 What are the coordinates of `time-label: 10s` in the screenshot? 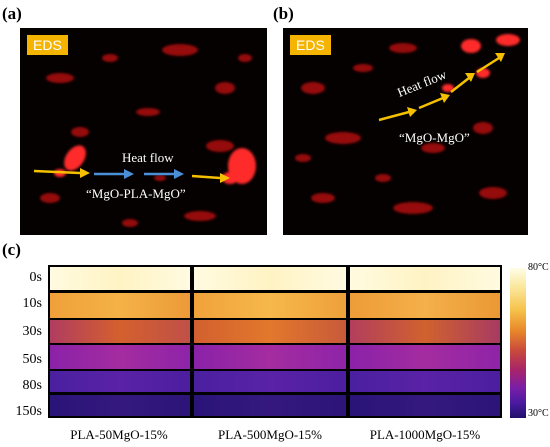 It's located at (32, 303).